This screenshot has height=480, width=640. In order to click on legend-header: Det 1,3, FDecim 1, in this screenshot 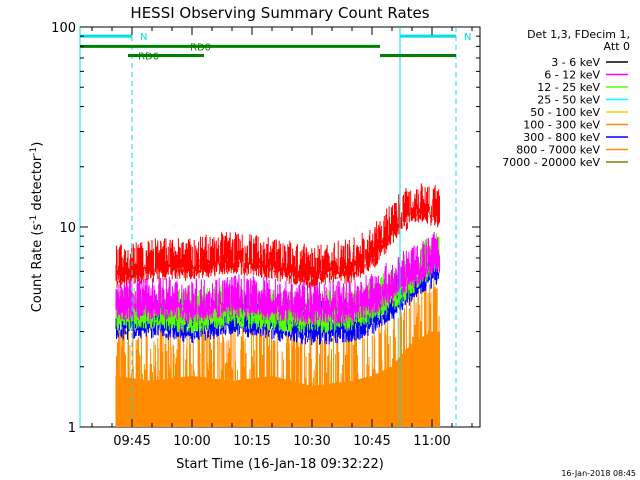, I will do `click(578, 34)`.